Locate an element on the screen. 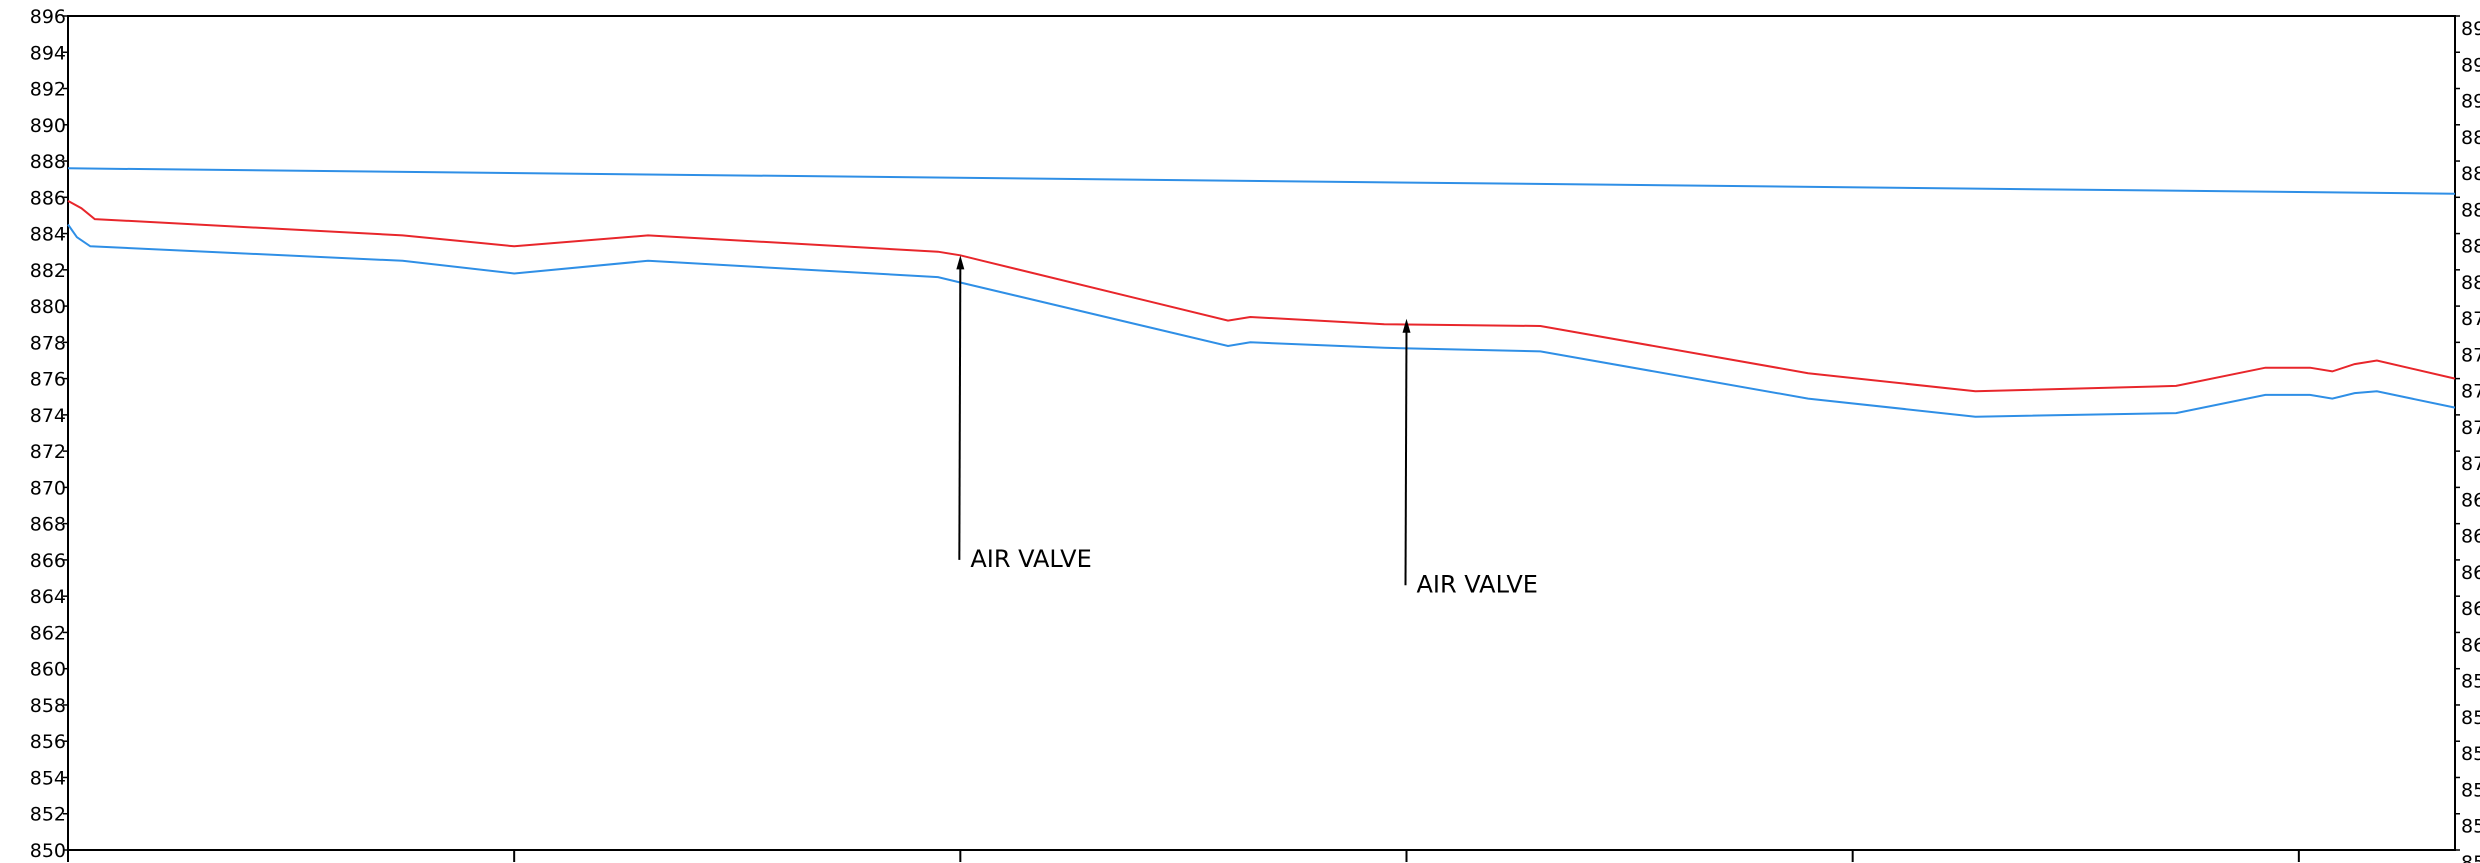 Image resolution: width=2480 pixels, height=863 pixels. y-tick-label: 866 is located at coordinates (48, 561).